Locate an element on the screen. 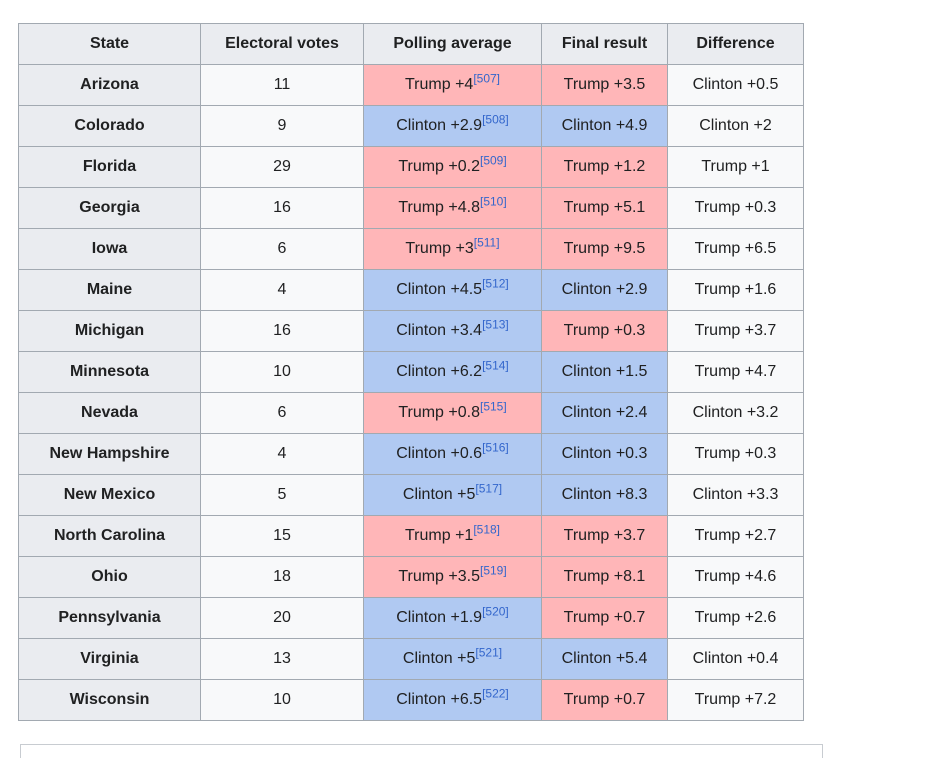 This screenshot has height=758, width=941. final-result-cell: Trump +9.5 is located at coordinates (604, 249).